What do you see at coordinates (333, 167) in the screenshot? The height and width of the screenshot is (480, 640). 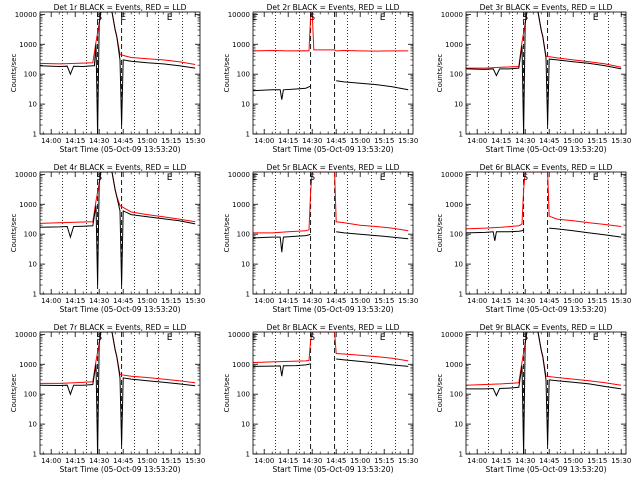 I see `panel-title: Det 5r BLACK = Events, RED = LLD` at bounding box center [333, 167].